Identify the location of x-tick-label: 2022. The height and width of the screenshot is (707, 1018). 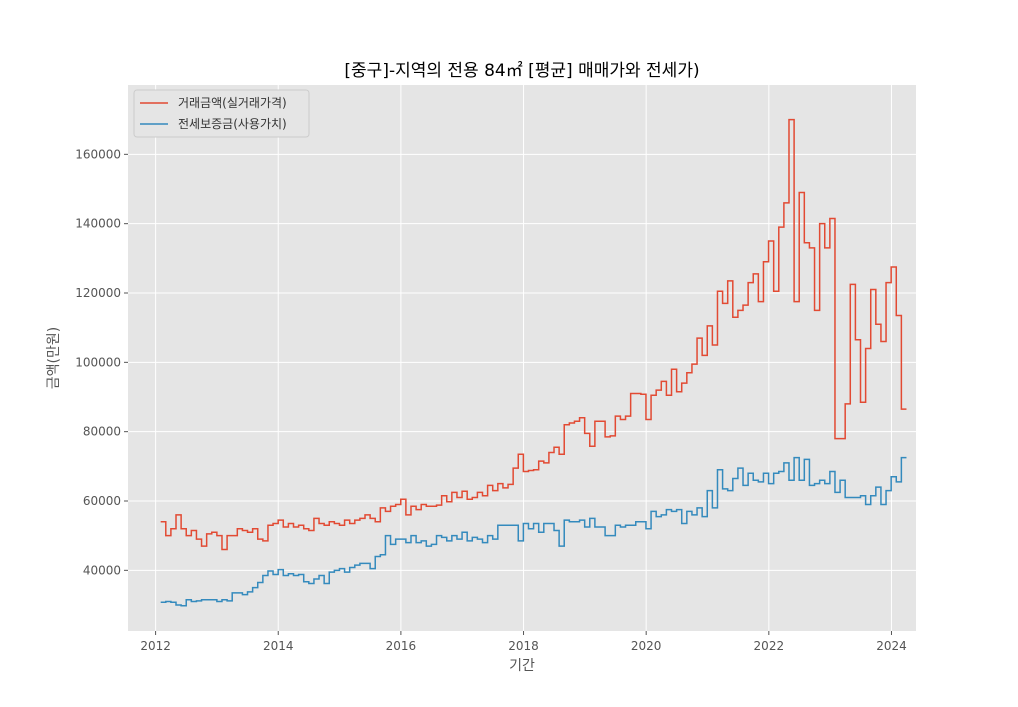
(769, 646).